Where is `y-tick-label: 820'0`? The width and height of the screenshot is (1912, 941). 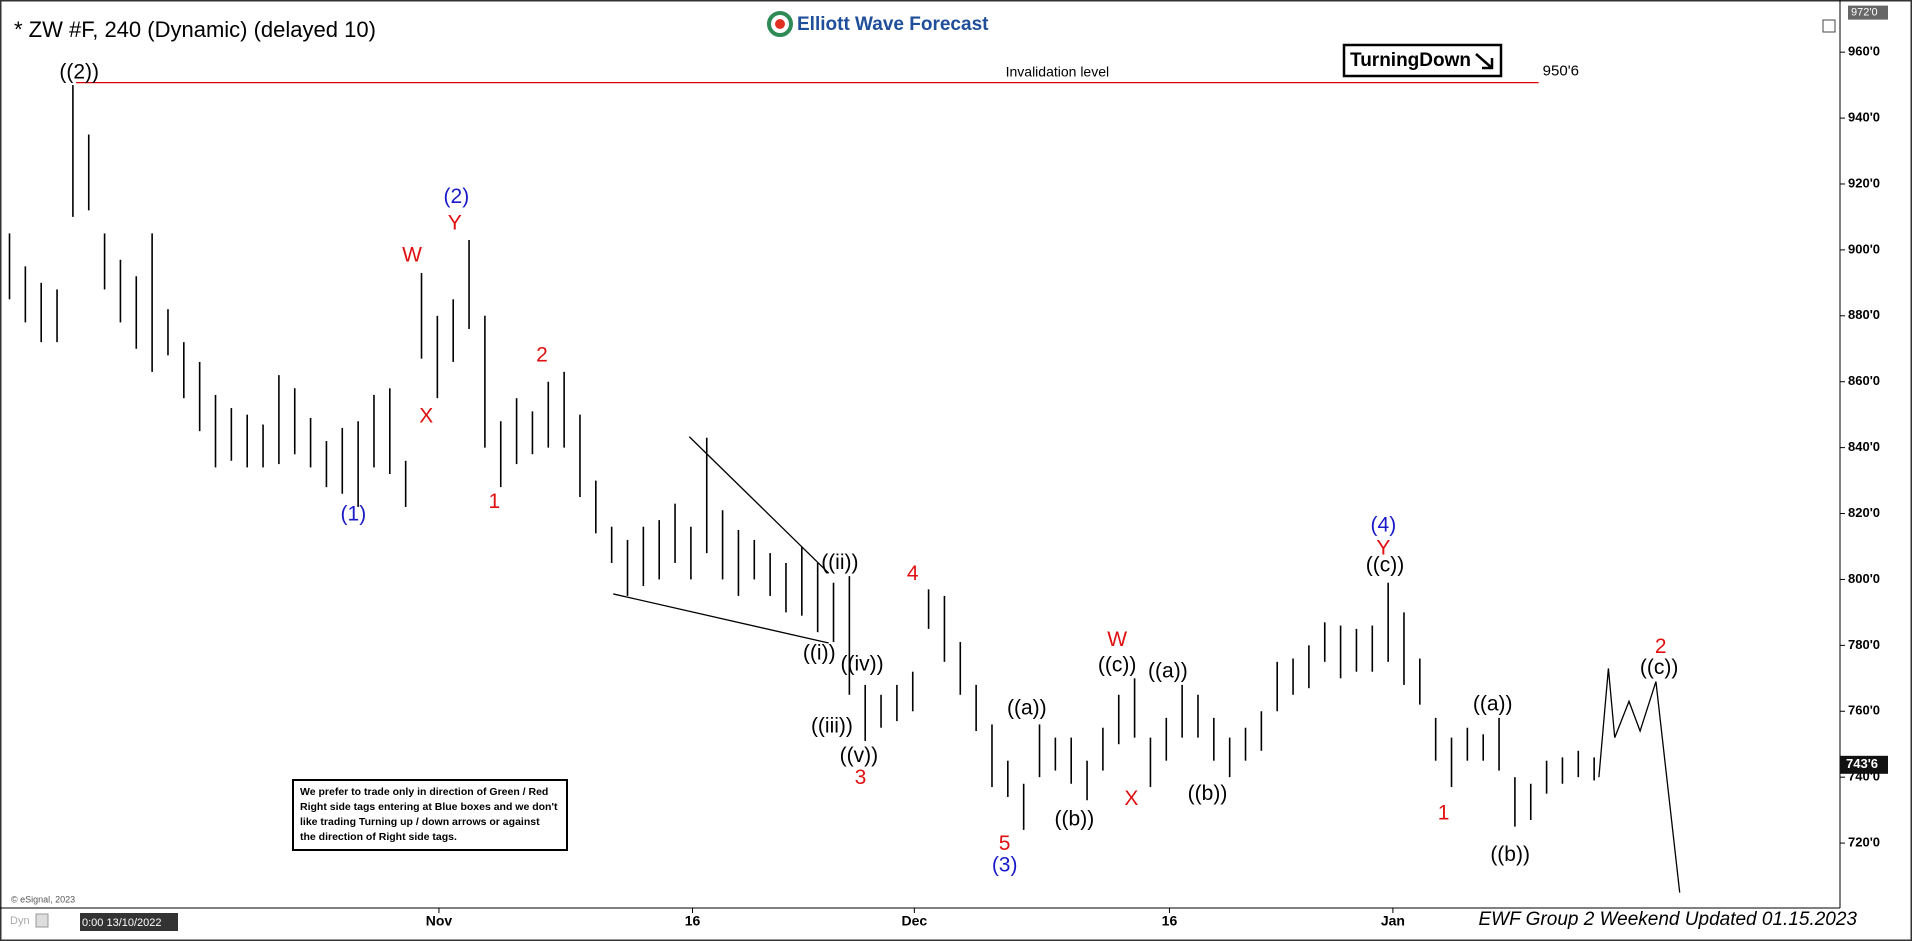 y-tick-label: 820'0 is located at coordinates (1864, 512).